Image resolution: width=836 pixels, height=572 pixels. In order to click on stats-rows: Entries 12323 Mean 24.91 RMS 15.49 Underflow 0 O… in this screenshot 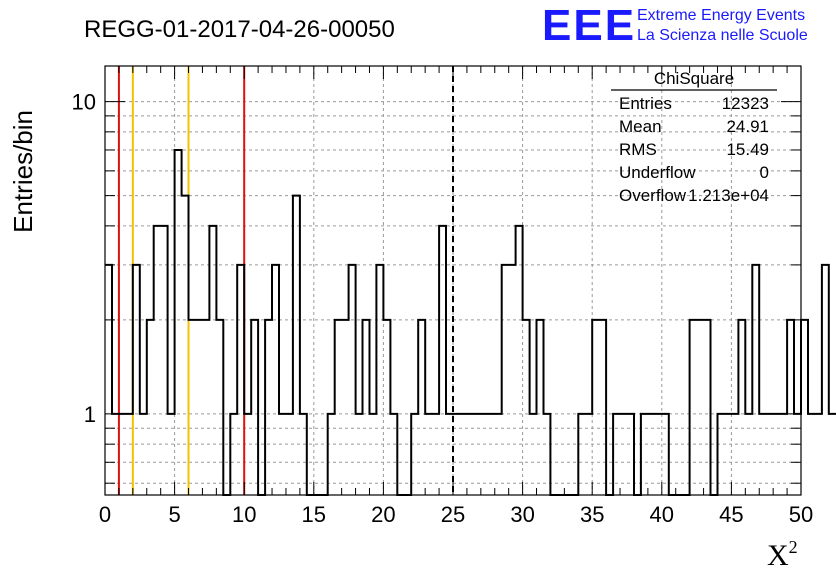, I will do `click(694, 149)`.